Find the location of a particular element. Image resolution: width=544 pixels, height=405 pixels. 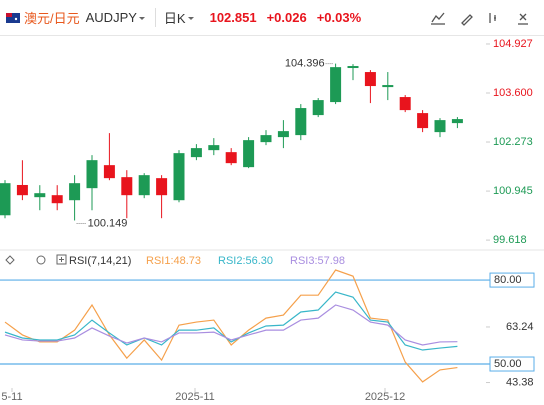

high-label: 104.396 is located at coordinates (305, 63).